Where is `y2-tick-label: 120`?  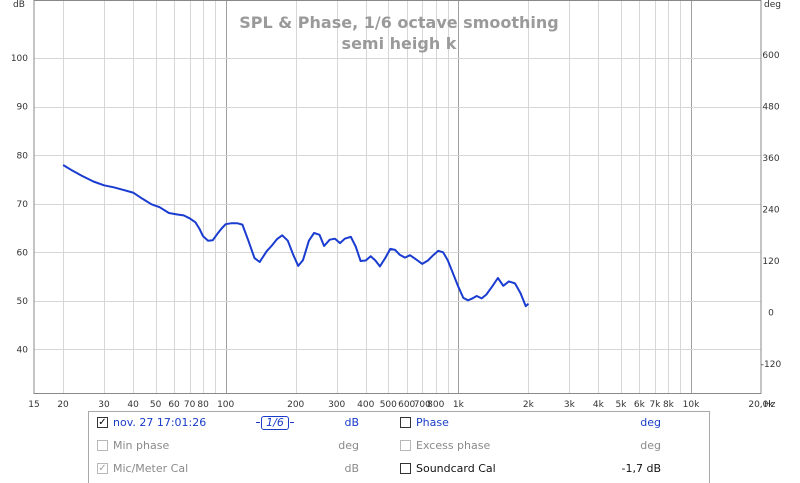 y2-tick-label: 120 is located at coordinates (770, 262).